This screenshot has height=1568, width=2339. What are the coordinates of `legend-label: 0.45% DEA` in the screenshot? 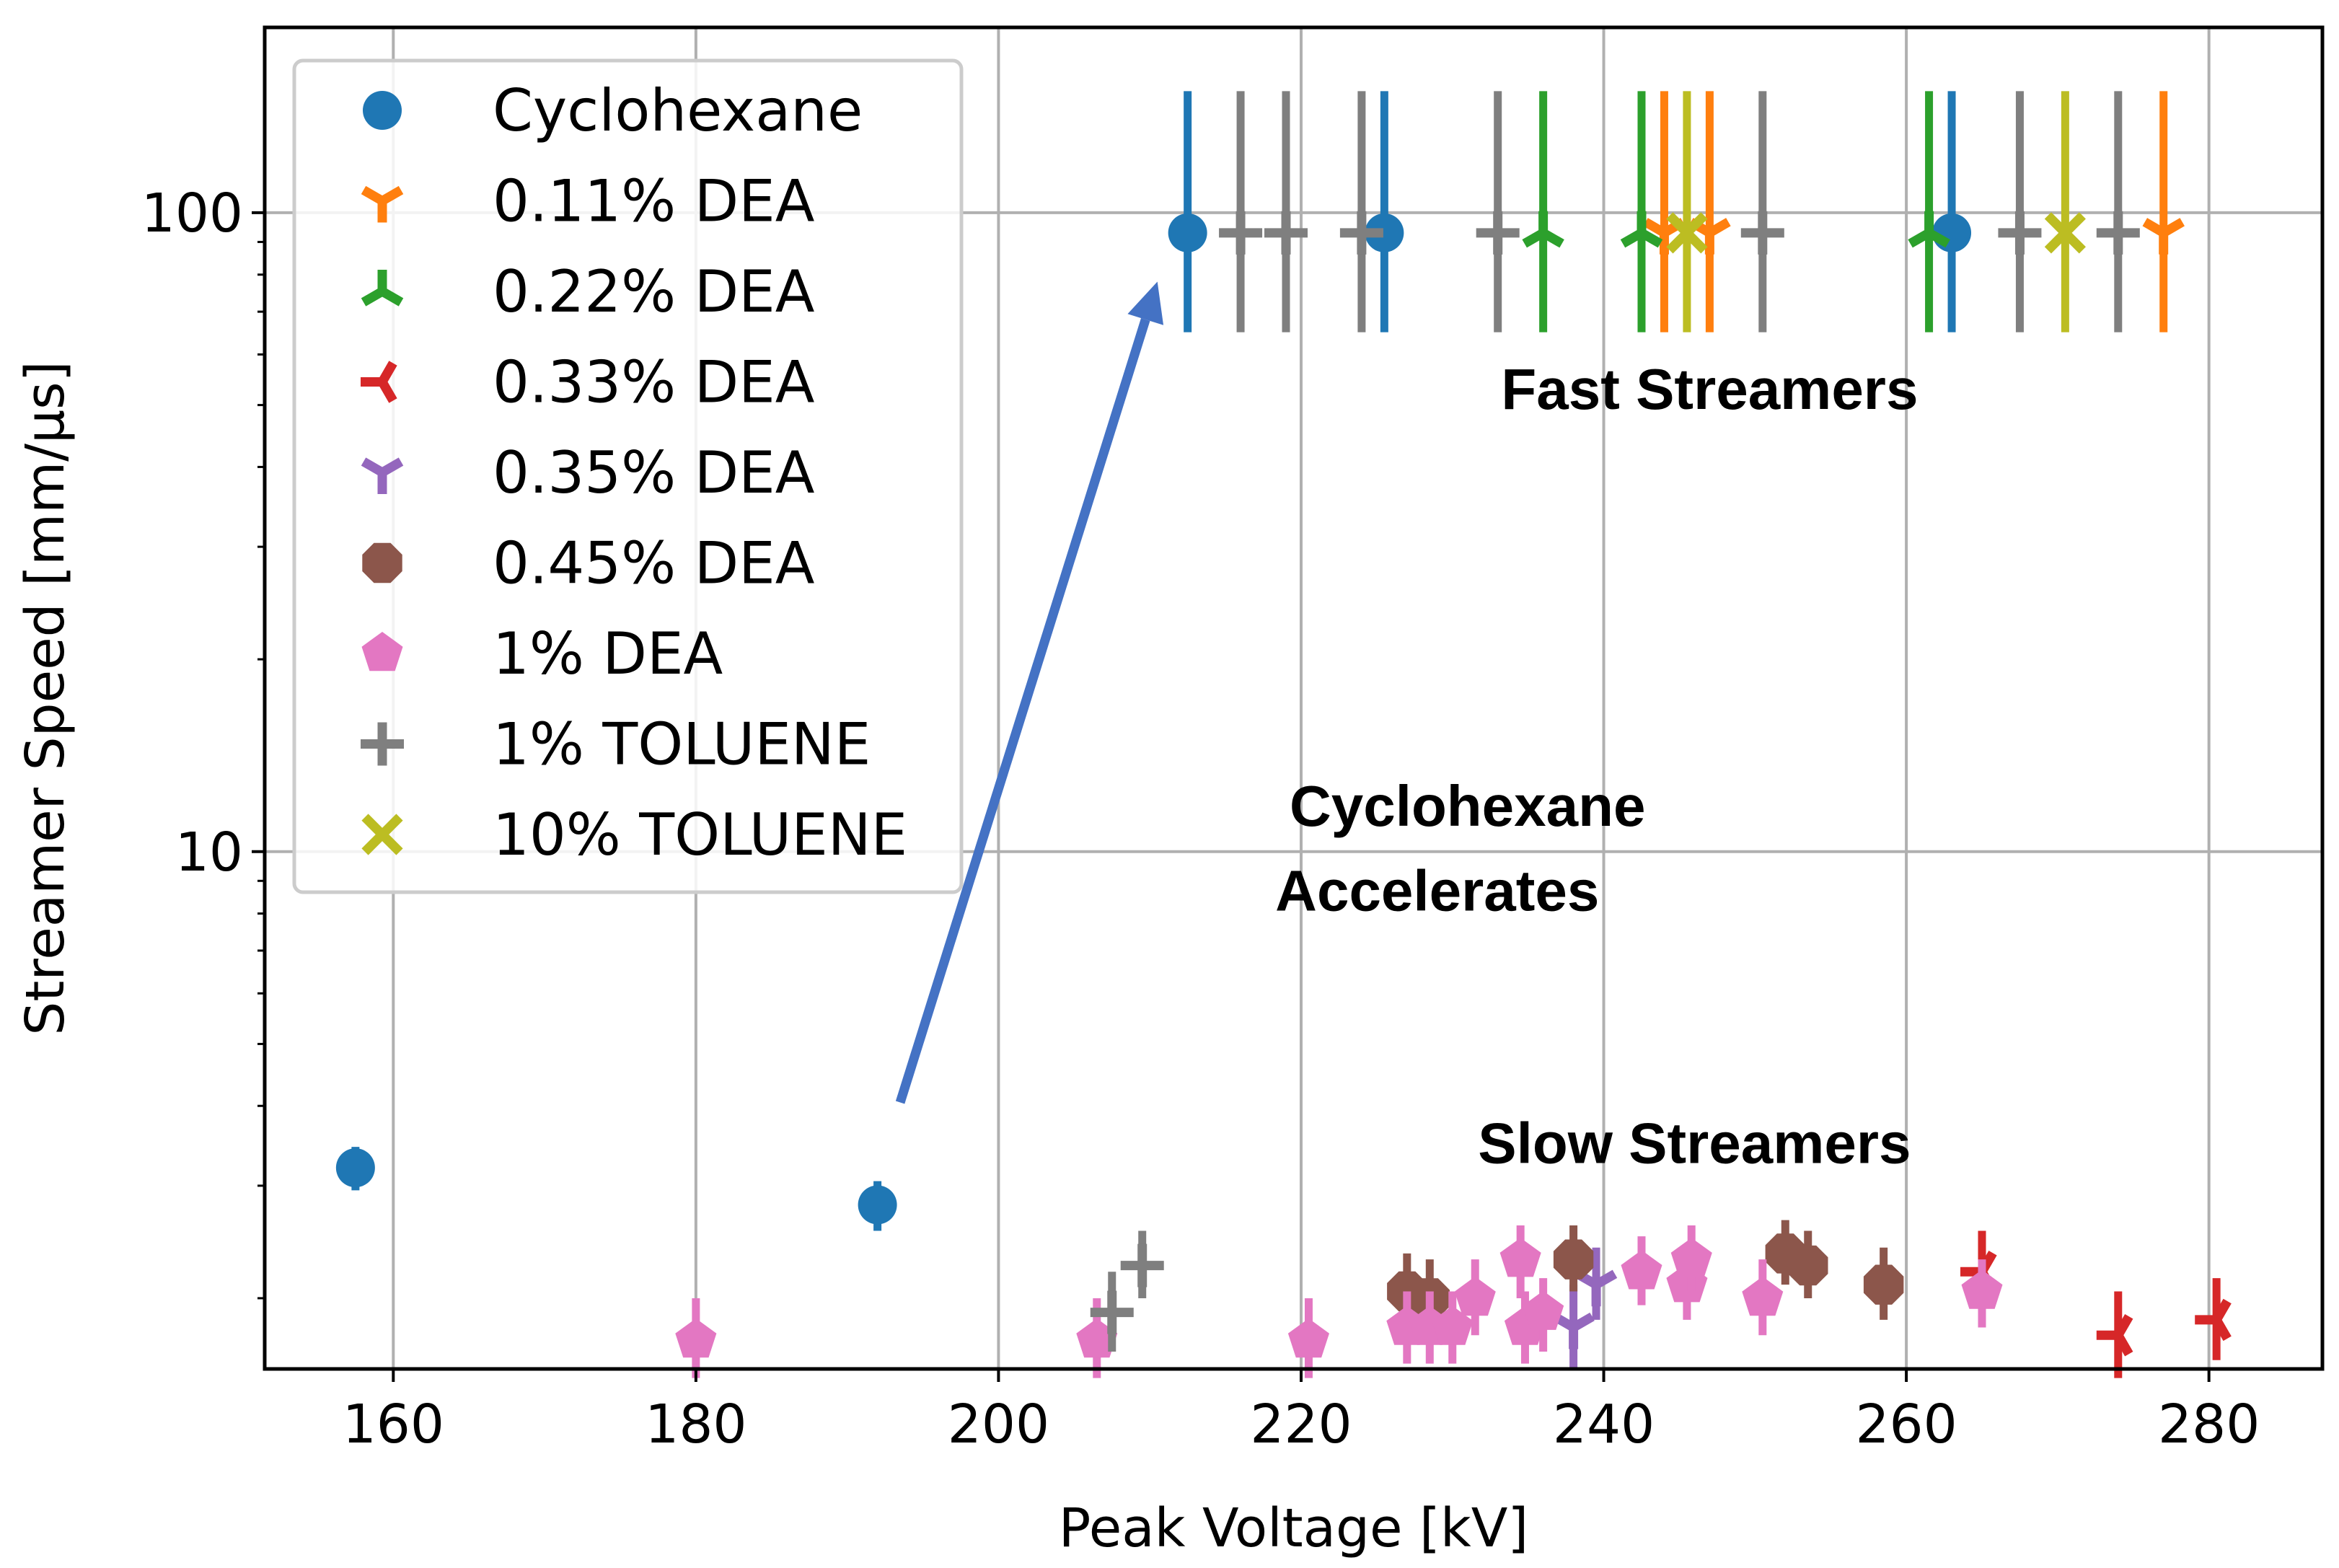 It's located at (654, 563).